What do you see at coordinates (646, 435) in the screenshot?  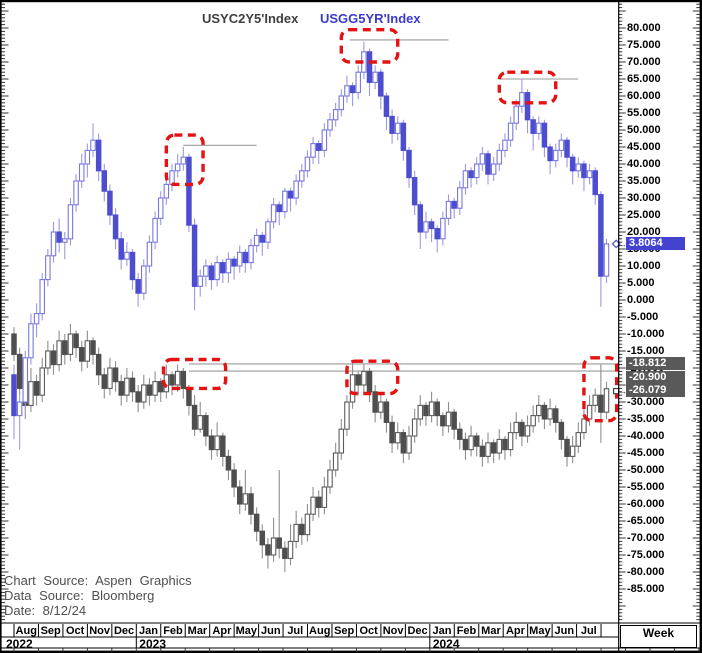 I see `y-axis-tick-label: -40.000` at bounding box center [646, 435].